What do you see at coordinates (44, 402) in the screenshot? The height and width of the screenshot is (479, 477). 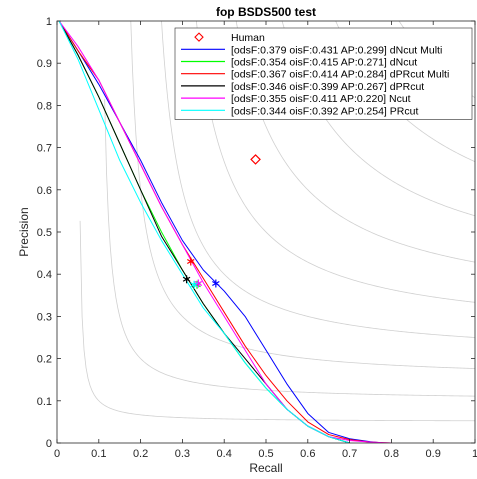 I see `y-tick-label-1: 0.1` at bounding box center [44, 402].